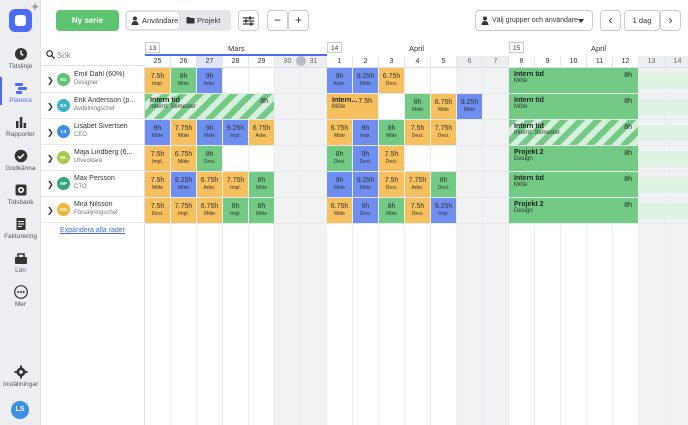  I want to click on user-avatar: LS, so click(20, 410).